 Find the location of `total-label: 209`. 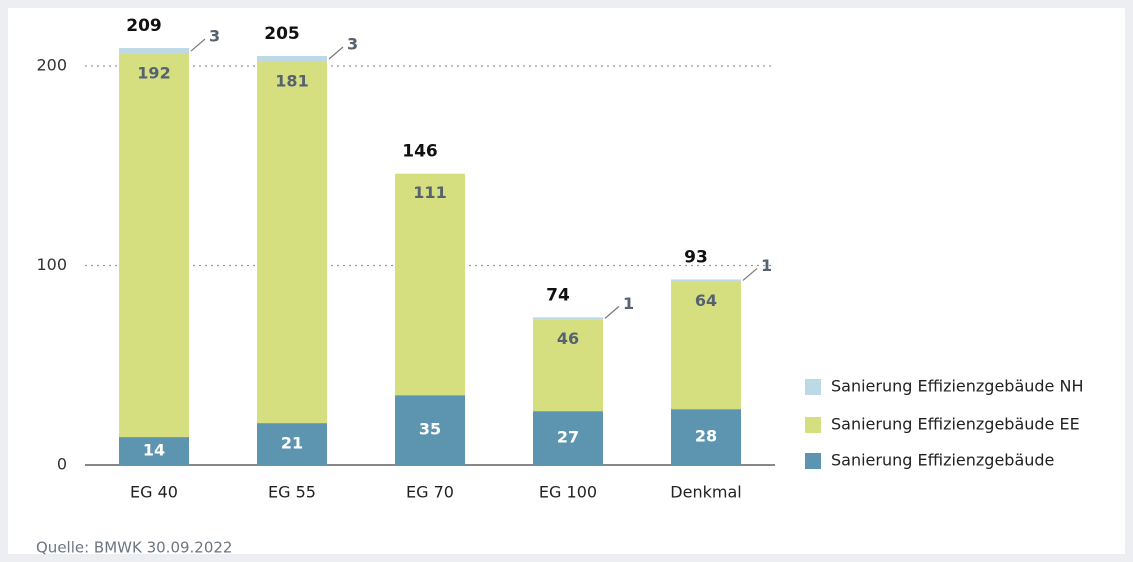

total-label: 209 is located at coordinates (144, 26).